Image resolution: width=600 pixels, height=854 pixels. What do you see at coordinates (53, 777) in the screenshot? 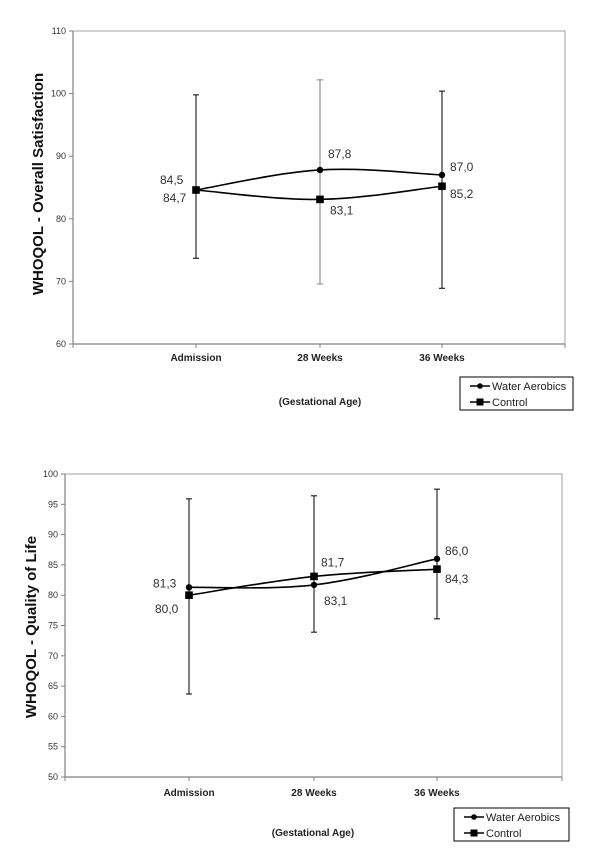
I see `y-tick-label: 50` at bounding box center [53, 777].